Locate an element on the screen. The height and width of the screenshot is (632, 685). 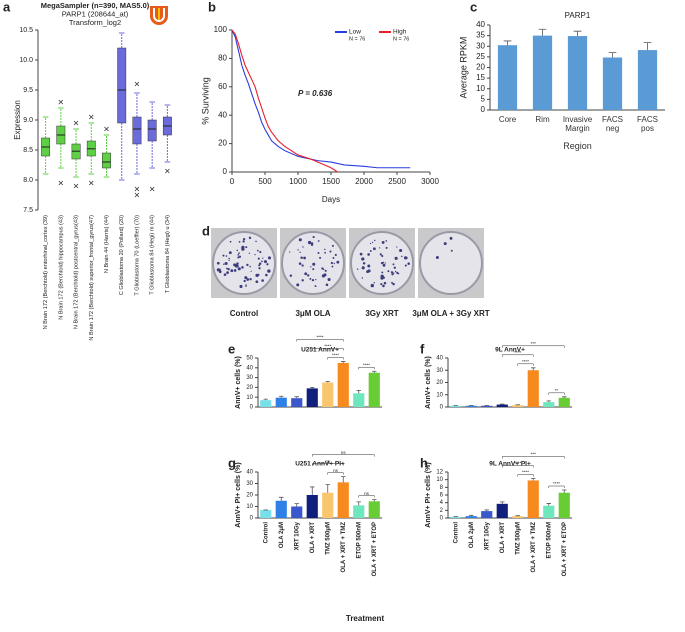
significance-label: ns is located at coordinates (336, 470).